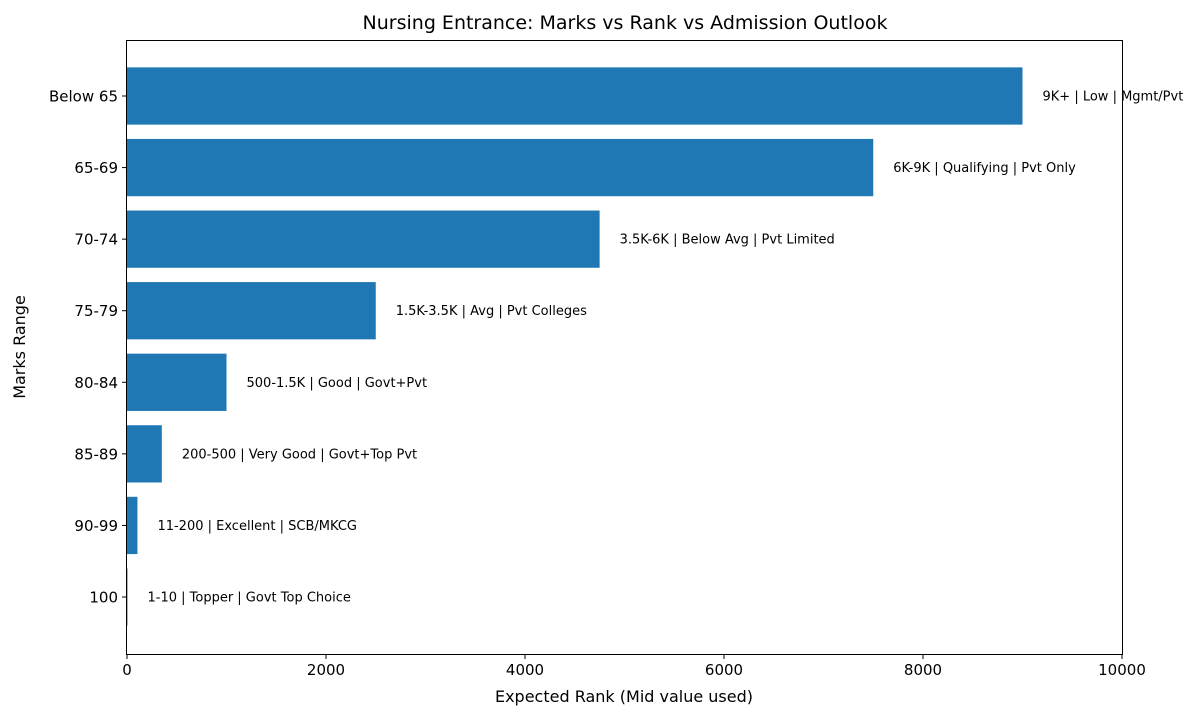 This screenshot has width=1200, height=722. Describe the element at coordinates (96, 240) in the screenshot. I see `y-tick-label: 70-74` at that location.